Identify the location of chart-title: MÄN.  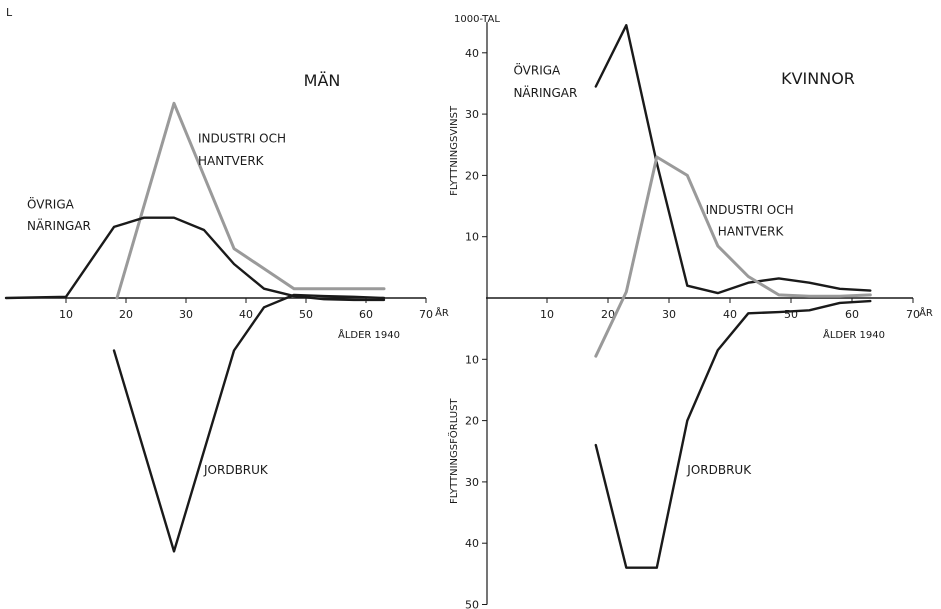
(322, 80).